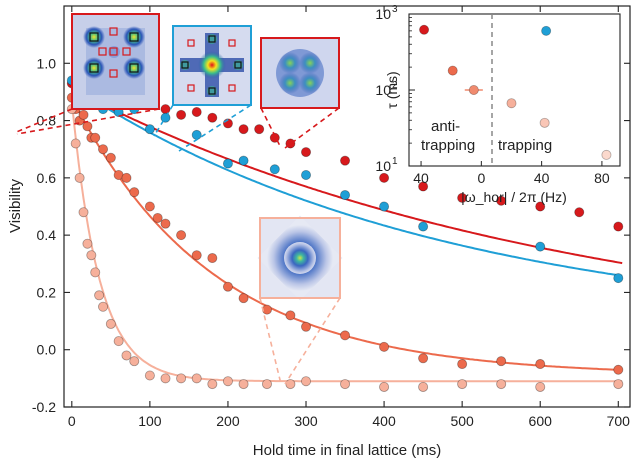 This screenshot has height=463, width=636. Describe the element at coordinates (462, 421) in the screenshot. I see `x-tick-label: 500` at that location.